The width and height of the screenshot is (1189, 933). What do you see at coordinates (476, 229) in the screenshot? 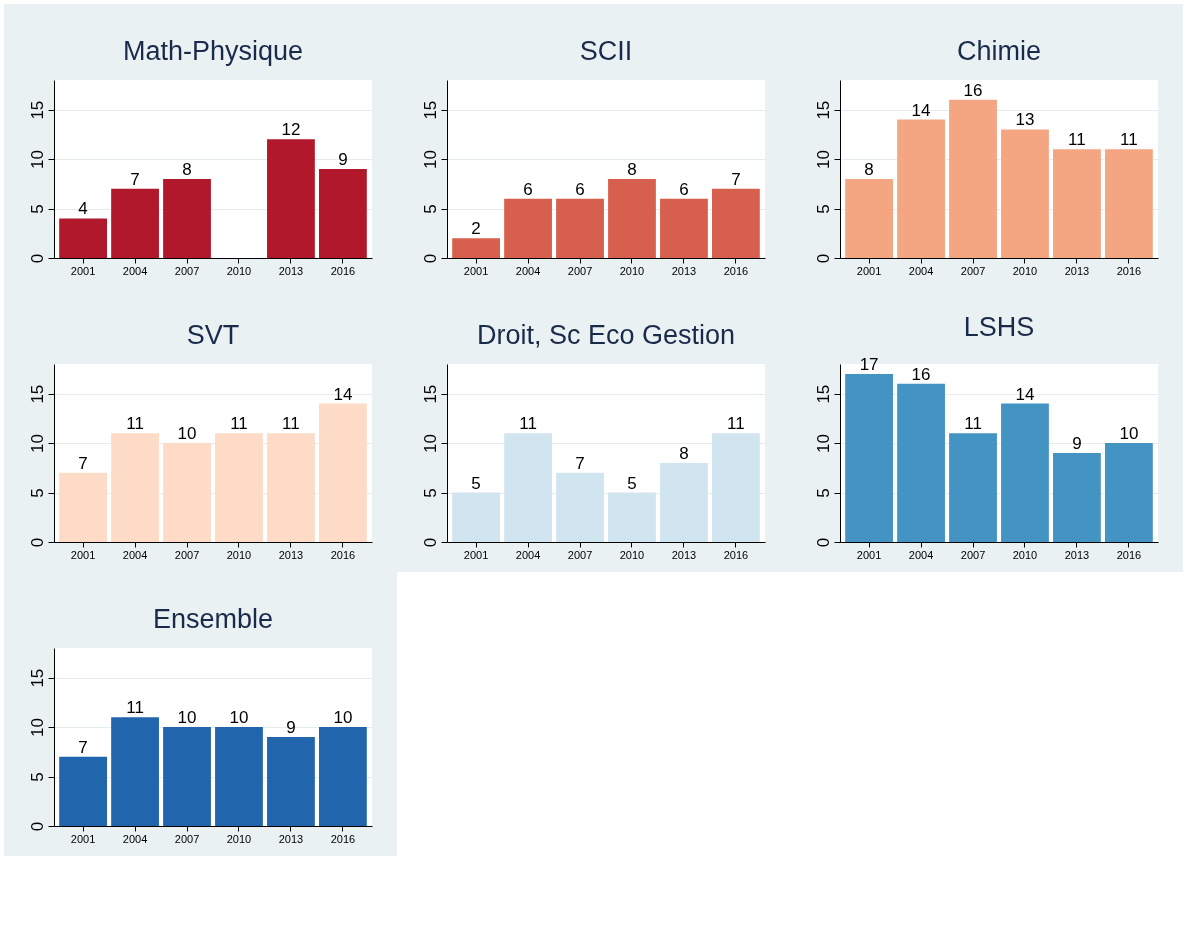
I see `data-label: 2` at bounding box center [476, 229].